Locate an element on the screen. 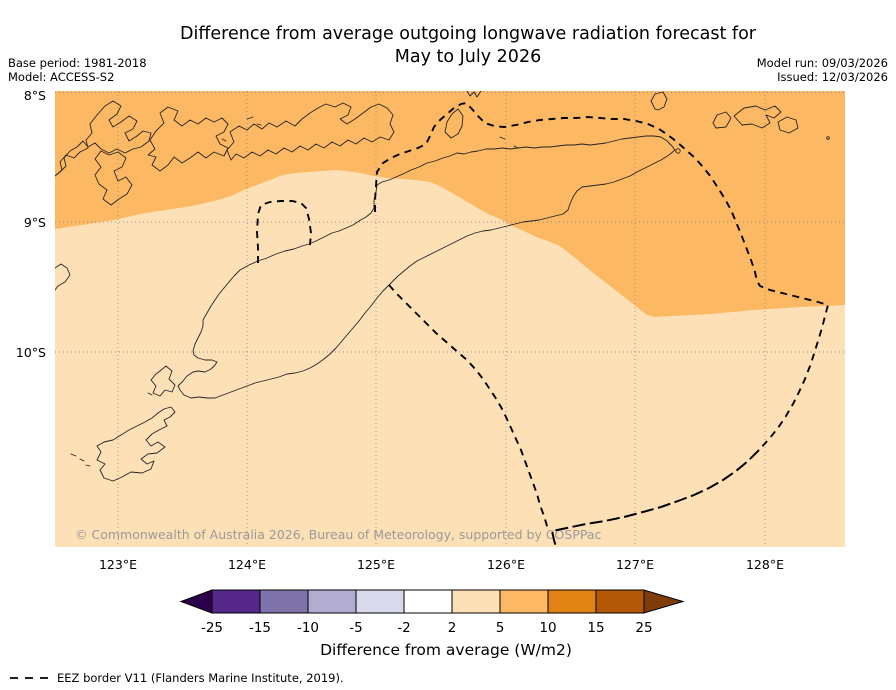 The width and height of the screenshot is (896, 690). lat-label-9s: 9°S is located at coordinates (35, 222).